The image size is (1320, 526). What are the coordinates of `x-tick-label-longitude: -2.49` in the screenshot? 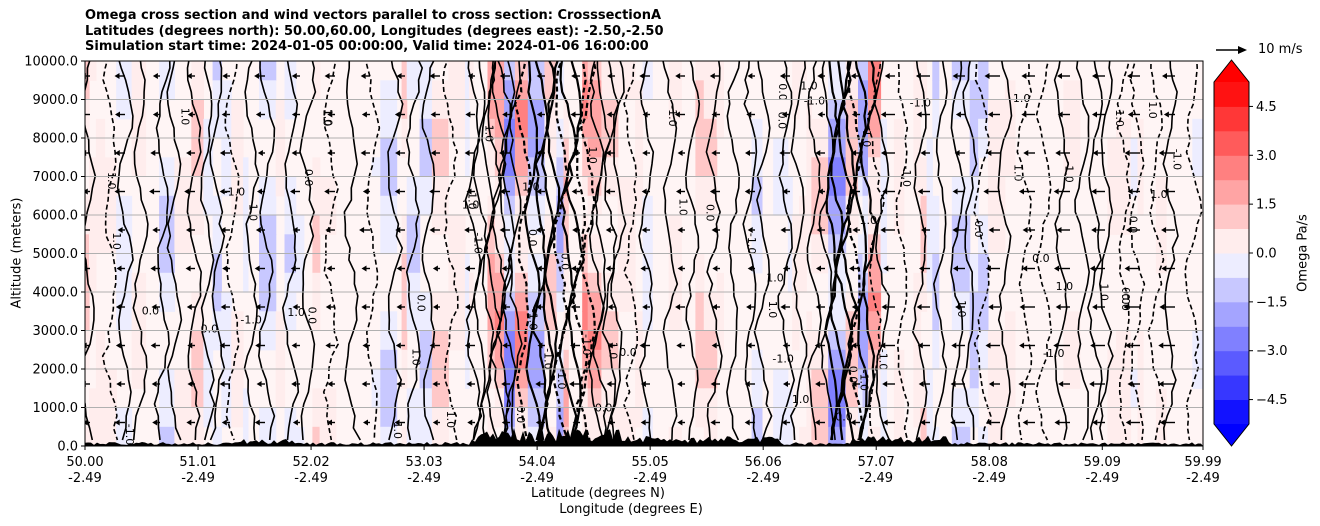 It's located at (650, 478).